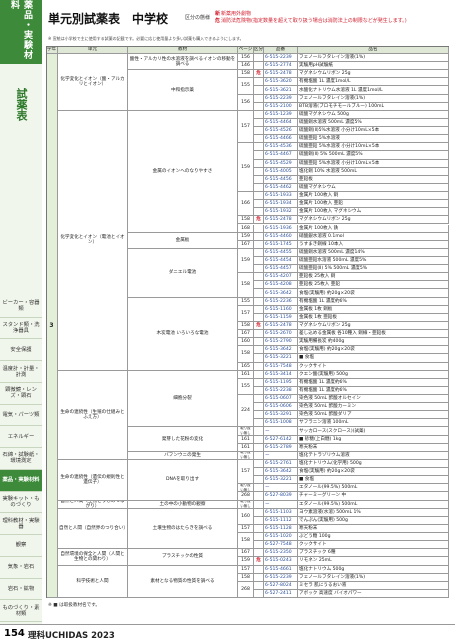 The height and width of the screenshot is (644, 455). What do you see at coordinates (246, 374) in the screenshot?
I see `page-ref: 161` at bounding box center [246, 374].